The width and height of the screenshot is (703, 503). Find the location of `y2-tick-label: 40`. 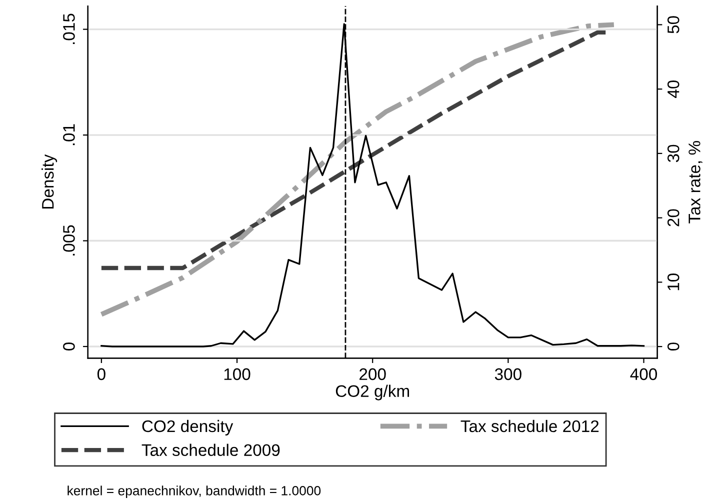

y2-tick-label: 40 is located at coordinates (673, 89).